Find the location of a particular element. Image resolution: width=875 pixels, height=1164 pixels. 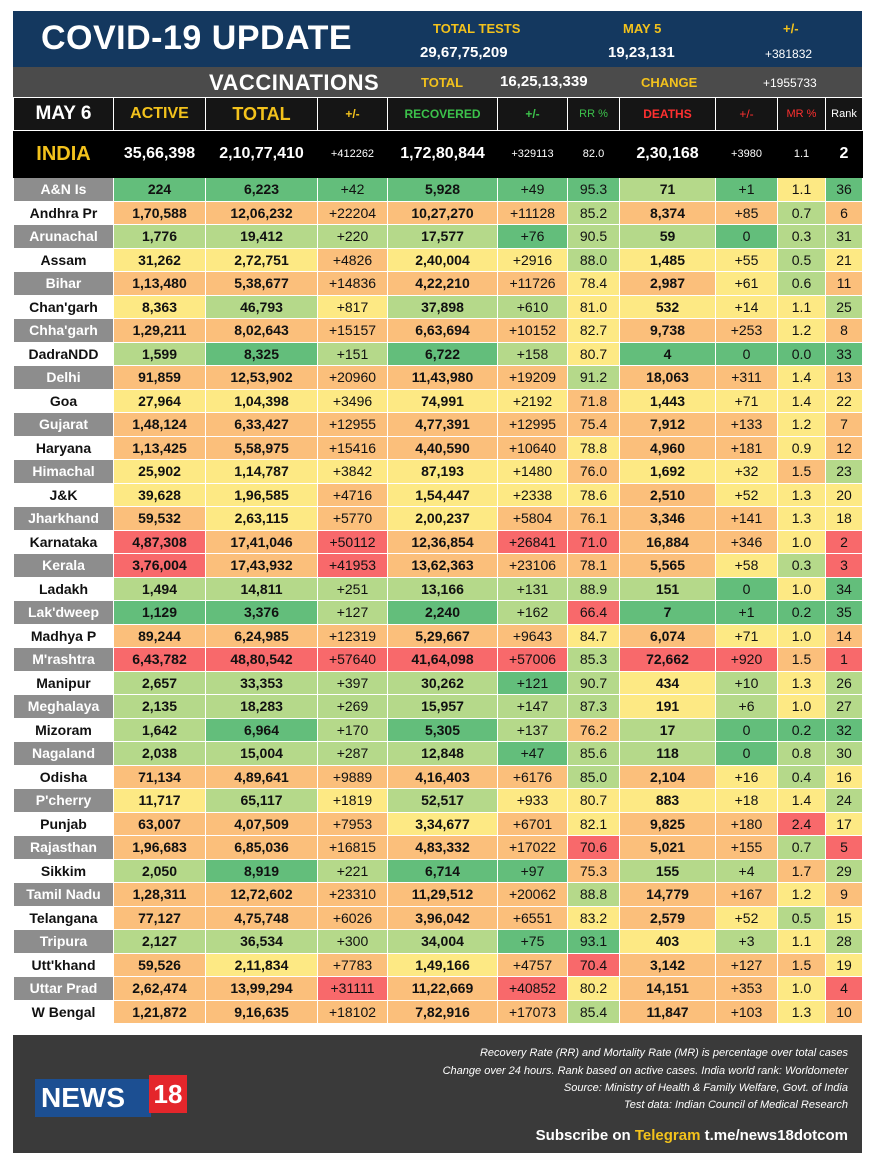

state-rank: 1 is located at coordinates (844, 659).